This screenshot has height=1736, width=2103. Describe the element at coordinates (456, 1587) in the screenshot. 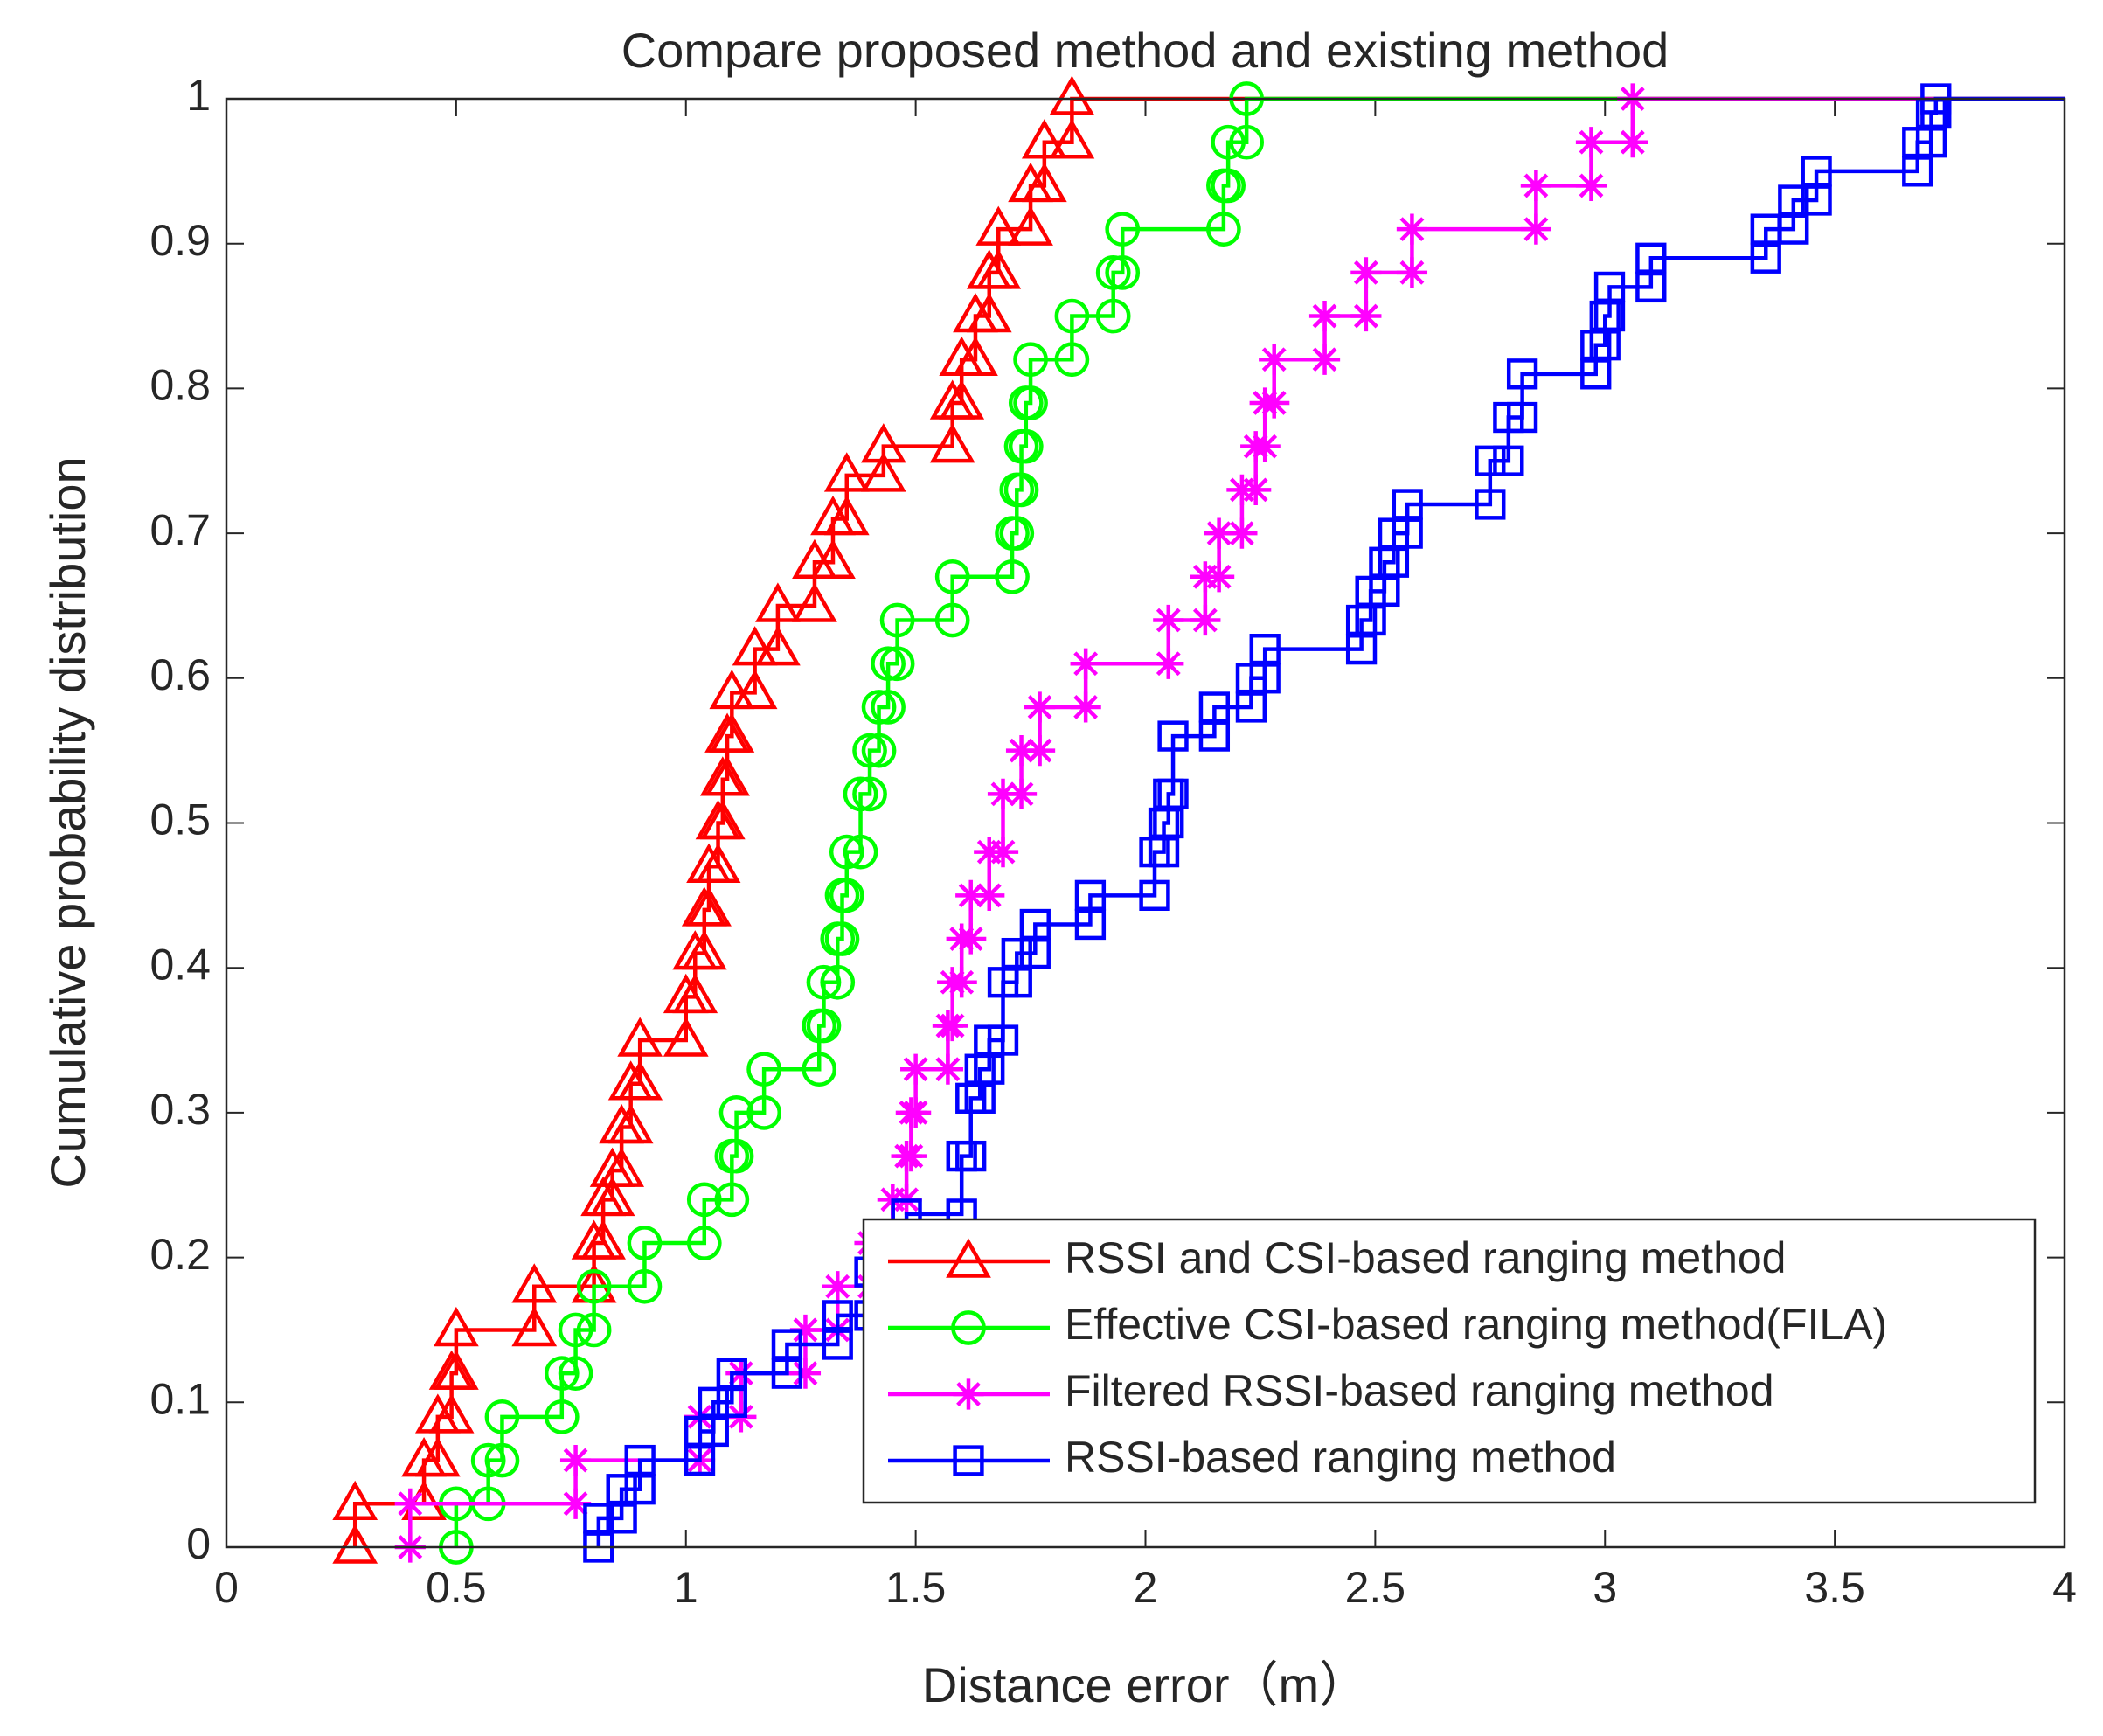

I see `x-tick-label: 0.5` at that location.